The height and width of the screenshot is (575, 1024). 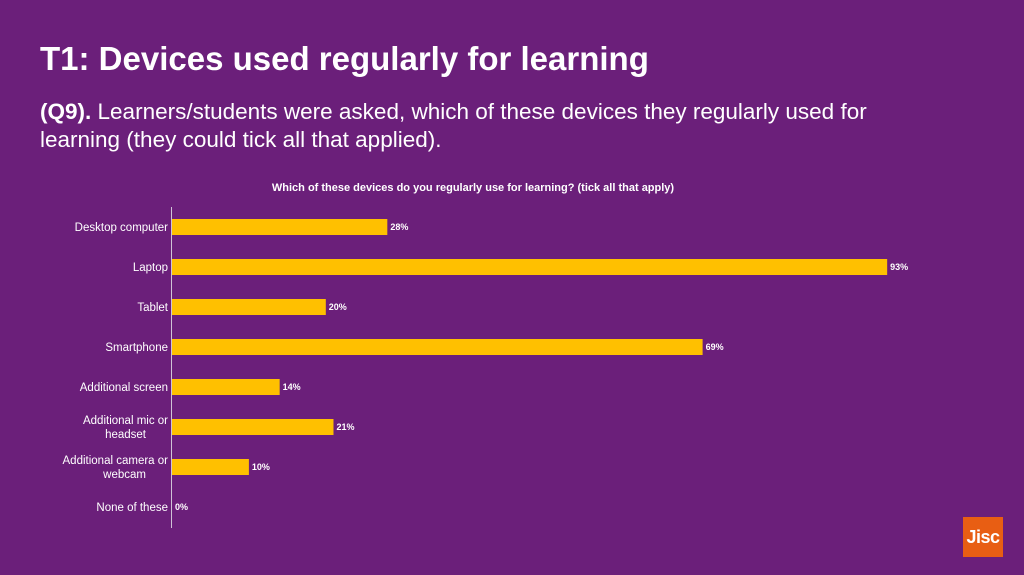 What do you see at coordinates (121, 228) in the screenshot?
I see `category-label: Desktop computer` at bounding box center [121, 228].